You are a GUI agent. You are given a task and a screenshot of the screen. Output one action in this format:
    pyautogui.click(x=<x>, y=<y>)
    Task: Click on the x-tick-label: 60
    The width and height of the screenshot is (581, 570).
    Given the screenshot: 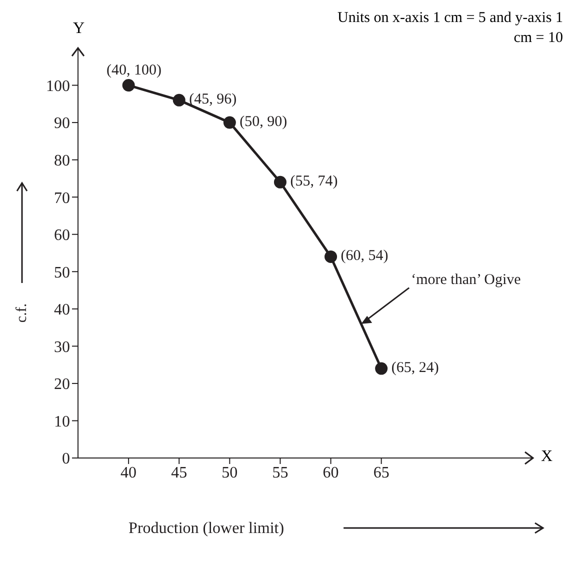 What is the action you would take?
    pyautogui.click(x=330, y=473)
    